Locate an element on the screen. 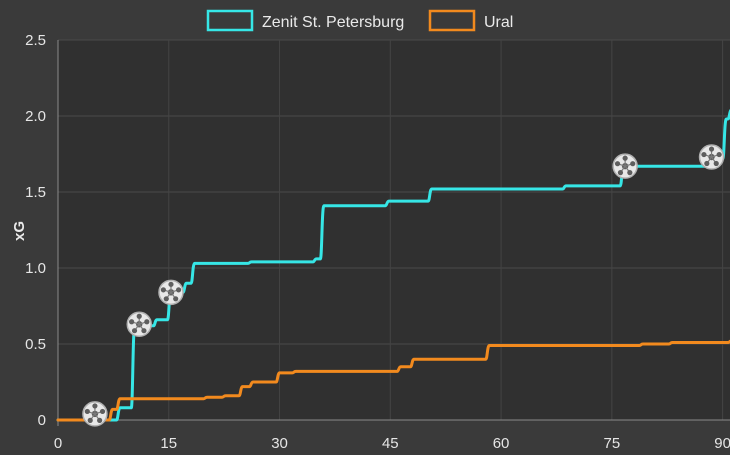 Image resolution: width=730 pixels, height=455 pixels. x-tick-label: 30 is located at coordinates (279, 443).